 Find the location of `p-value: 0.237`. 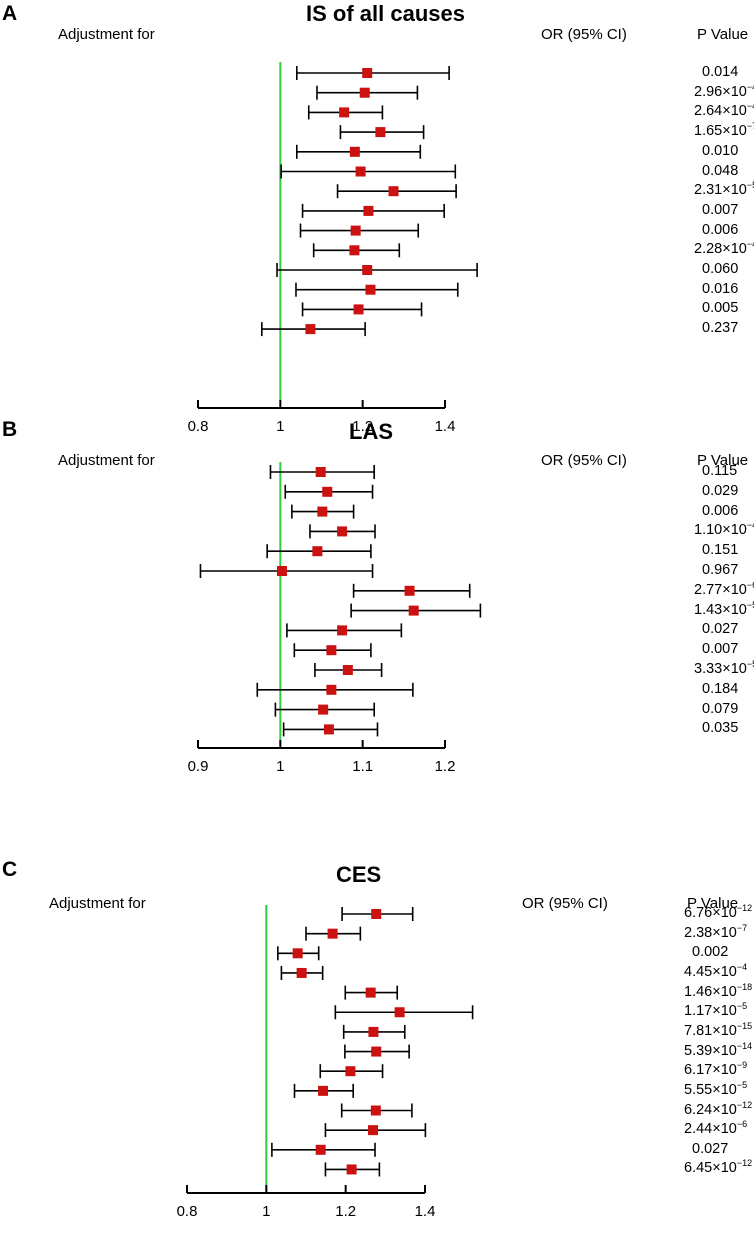

p-value: 0.237 is located at coordinates (720, 328).